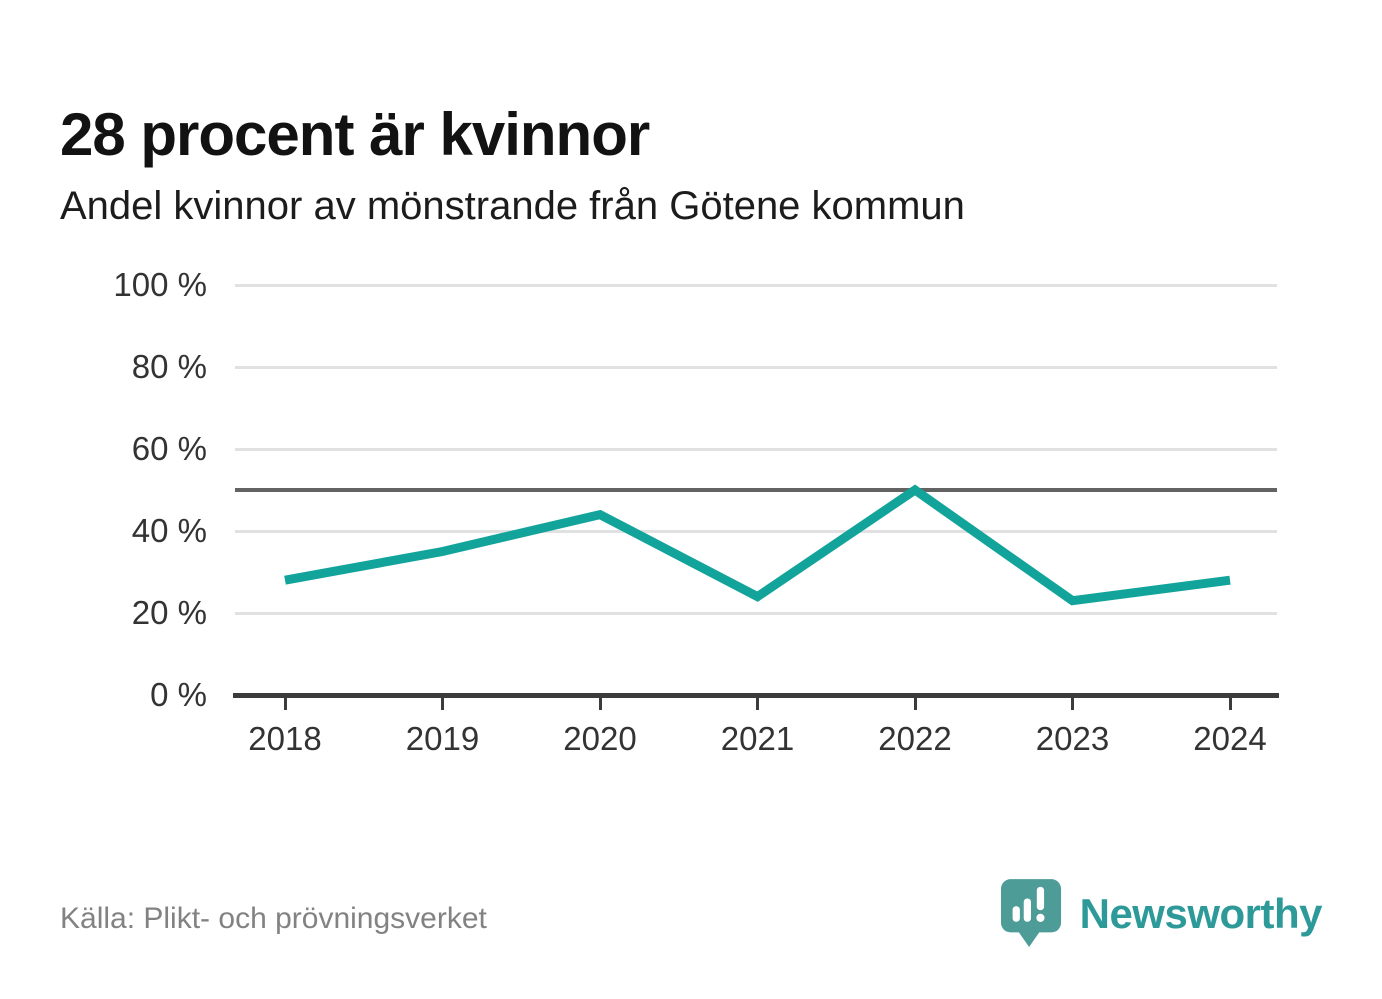  I want to click on x-axis-label-2022: 2022, so click(915, 738).